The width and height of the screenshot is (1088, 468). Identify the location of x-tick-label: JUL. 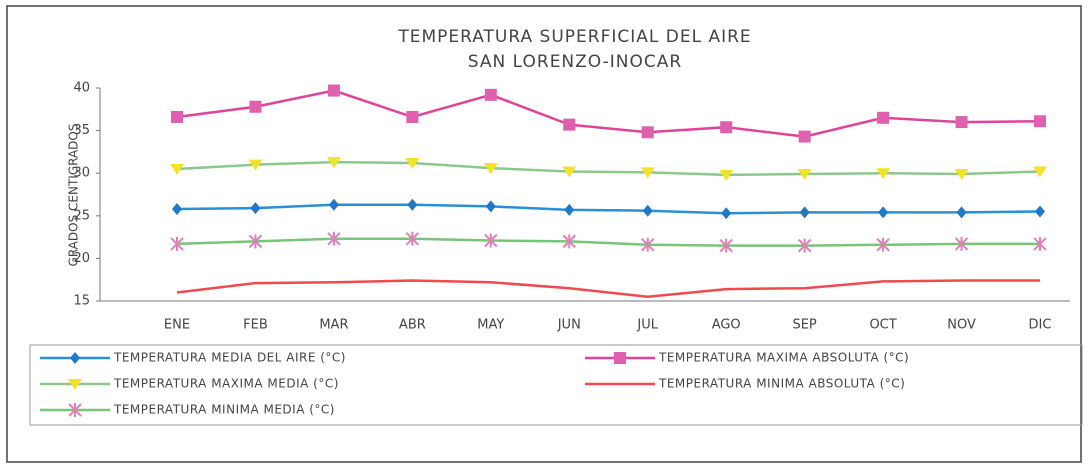
(647, 325).